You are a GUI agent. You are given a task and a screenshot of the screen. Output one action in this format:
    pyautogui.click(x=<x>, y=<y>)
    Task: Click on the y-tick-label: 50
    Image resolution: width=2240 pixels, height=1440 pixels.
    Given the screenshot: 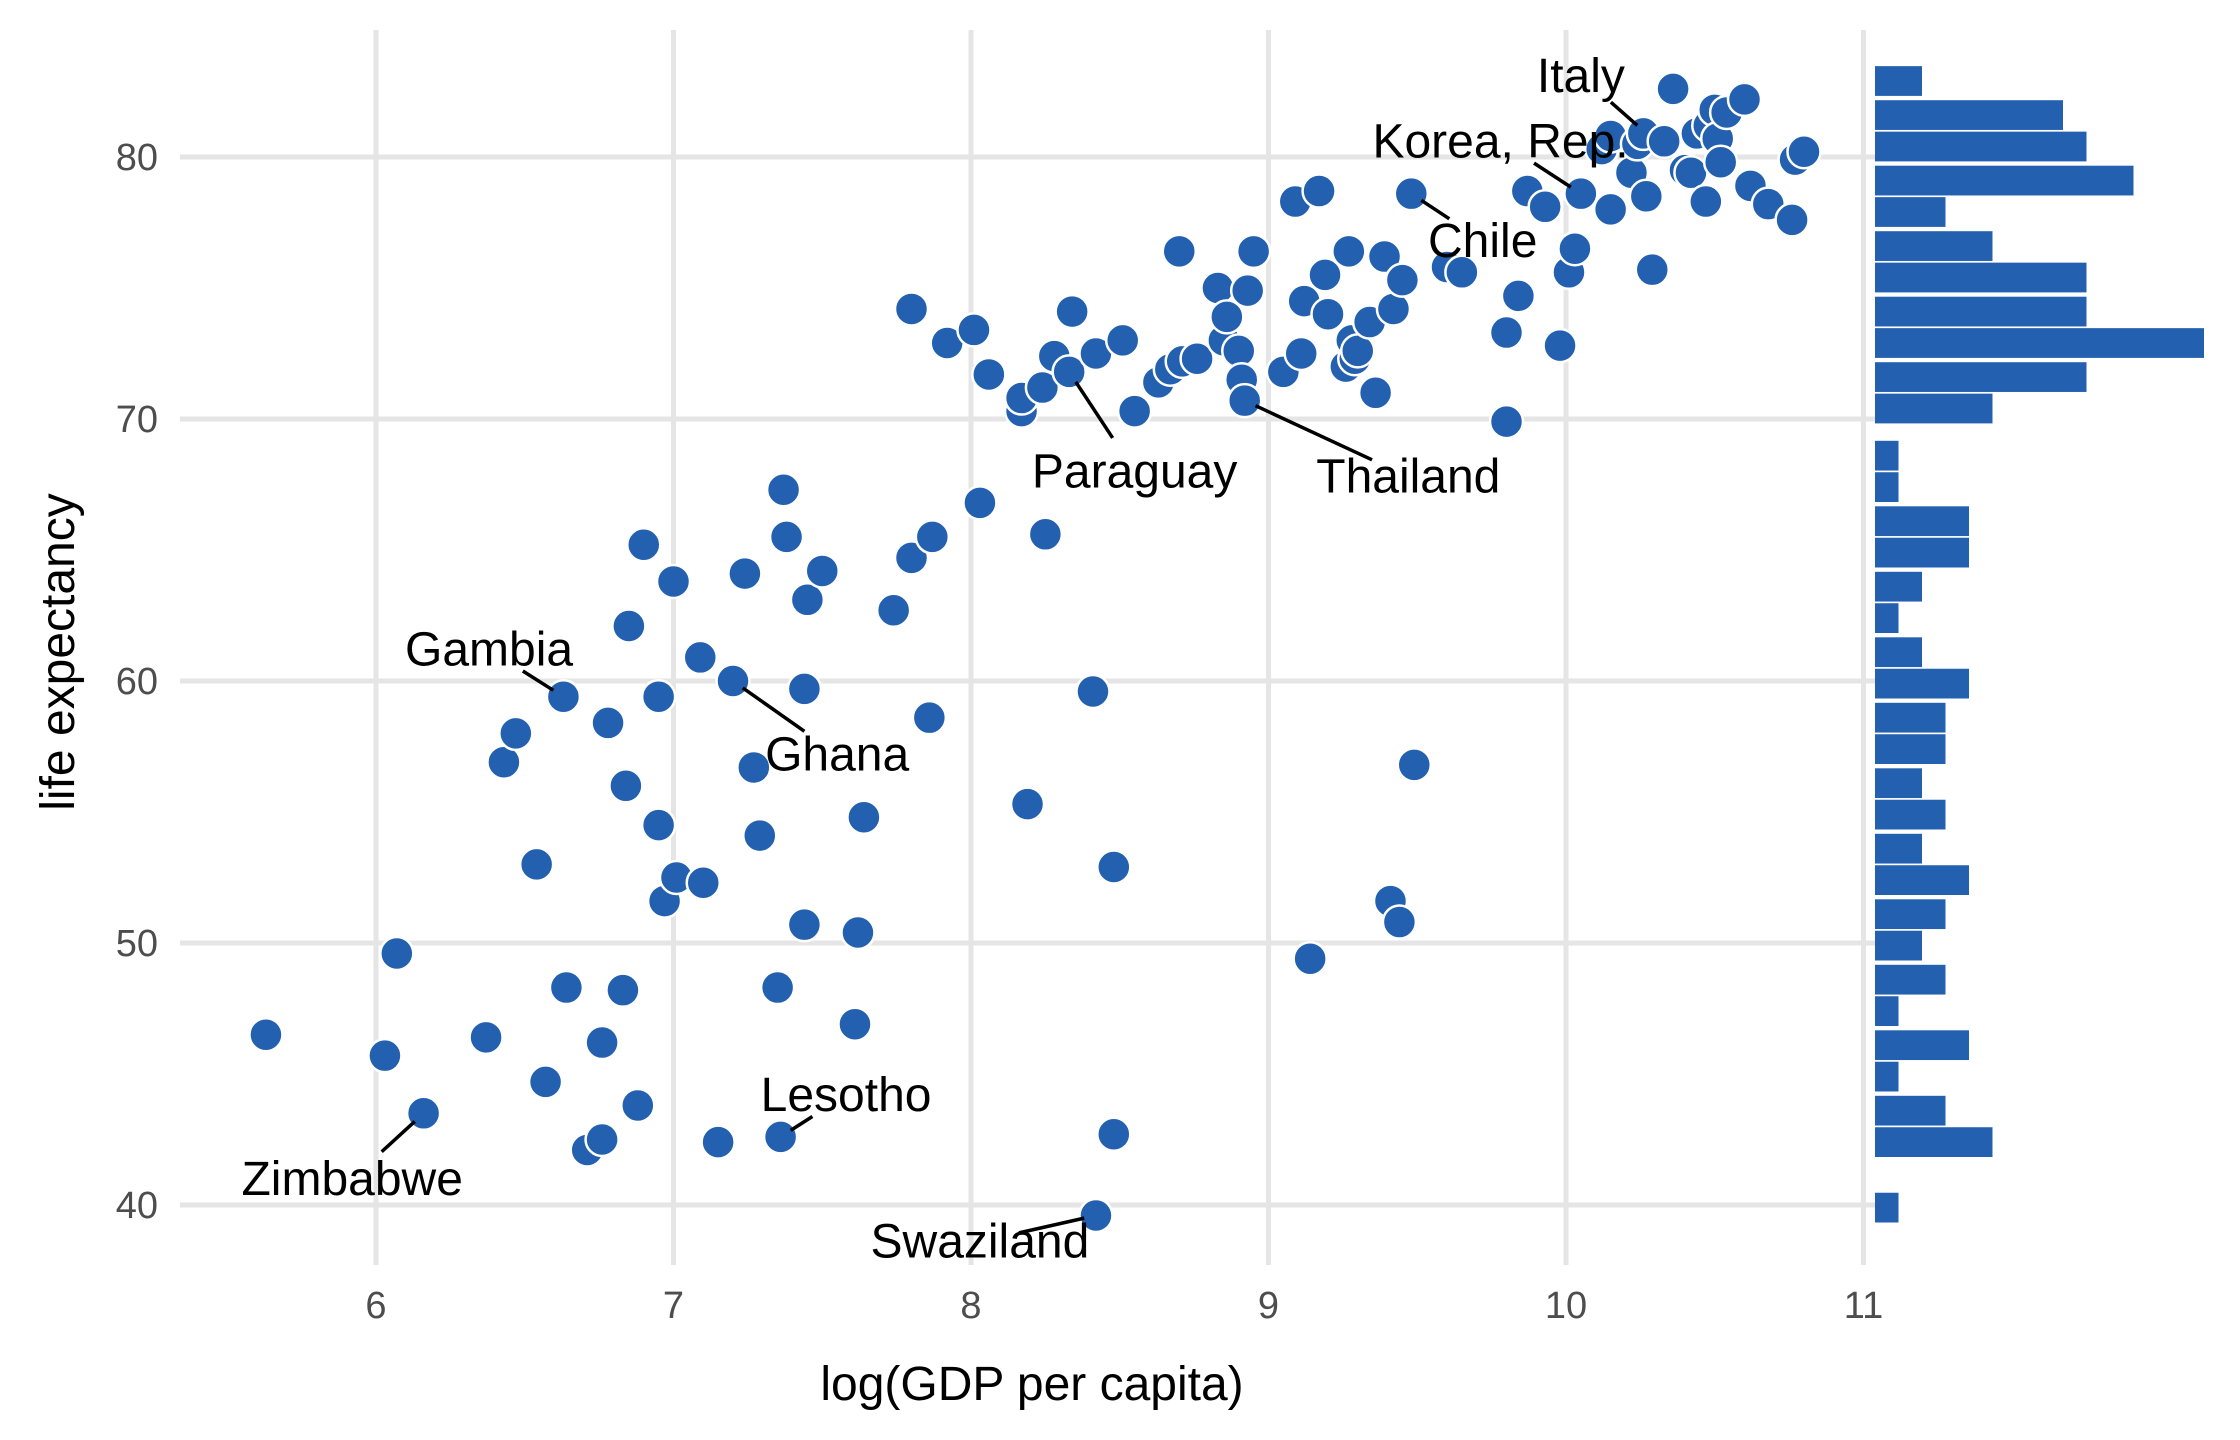 What is the action you would take?
    pyautogui.click(x=137, y=944)
    